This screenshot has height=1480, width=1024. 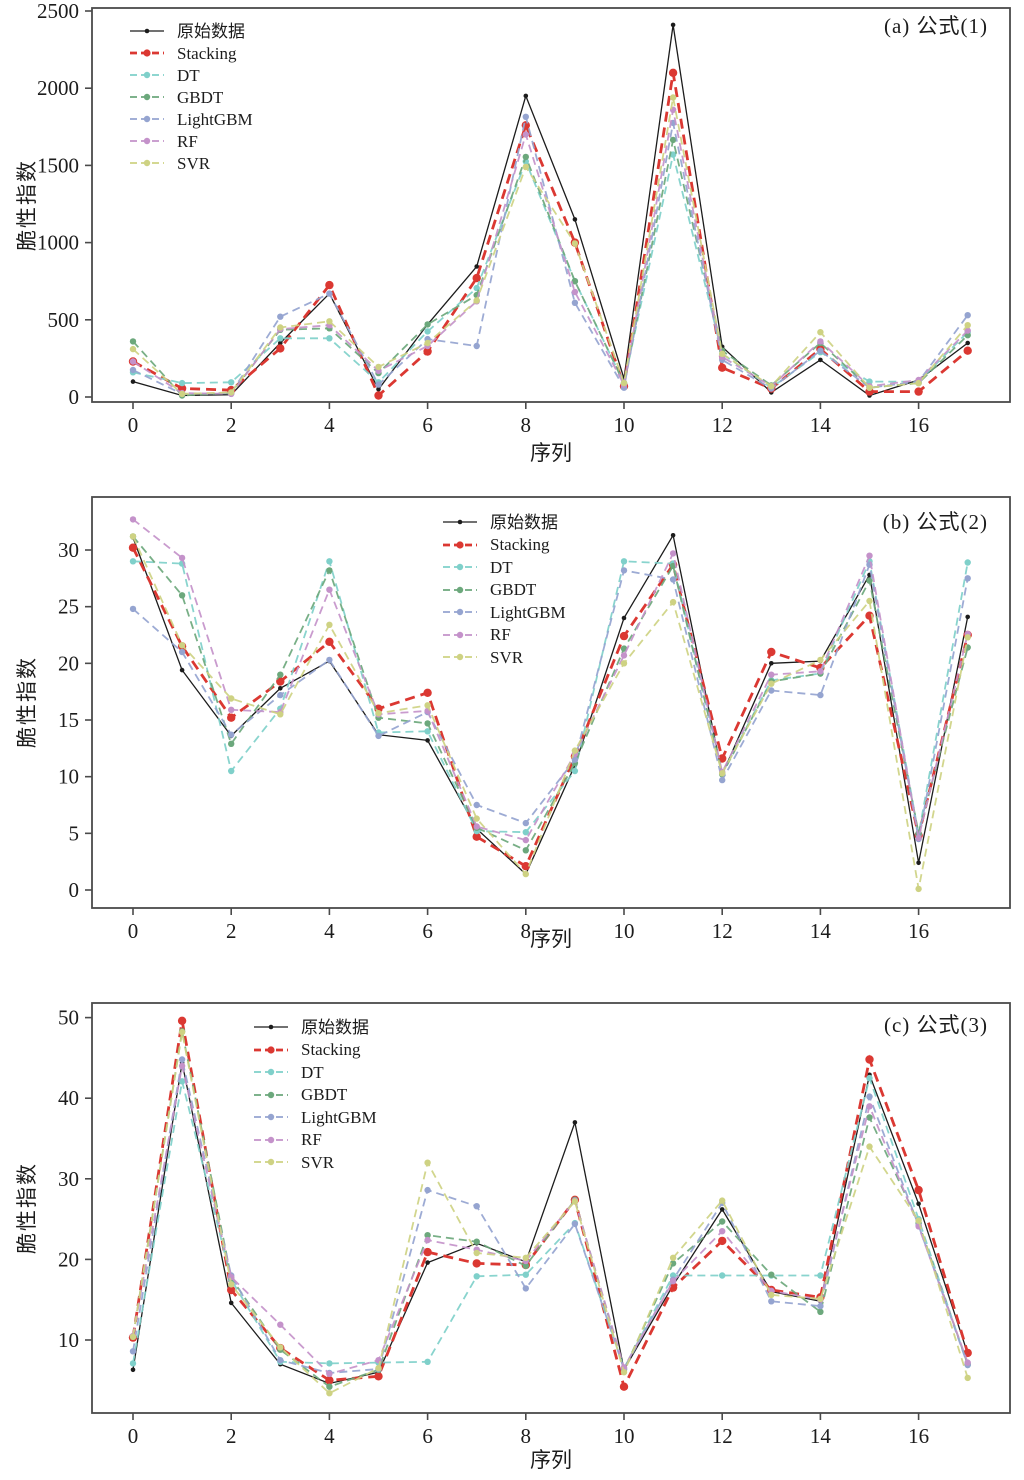 I want to click on y-tick-label: 2000, so click(x=58, y=88).